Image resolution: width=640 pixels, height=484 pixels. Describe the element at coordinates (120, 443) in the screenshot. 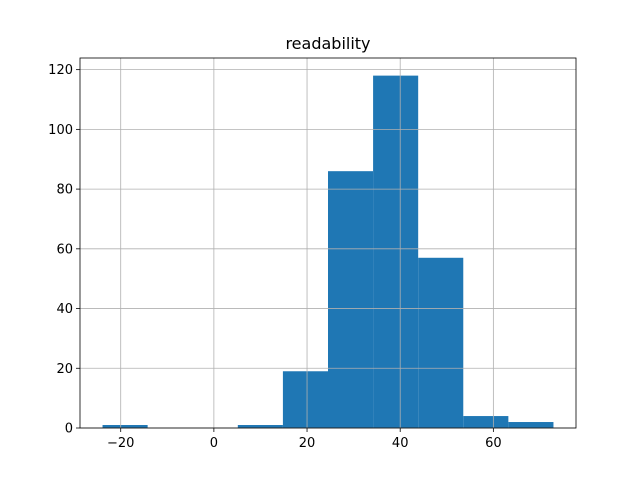

I see `x-tick-label: −20` at that location.